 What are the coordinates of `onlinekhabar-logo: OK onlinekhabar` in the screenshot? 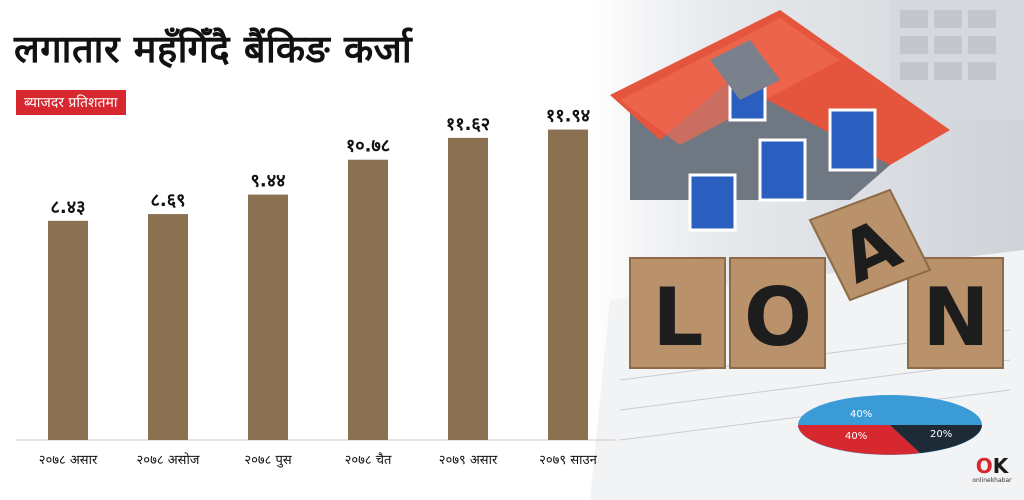 It's located at (992, 474).